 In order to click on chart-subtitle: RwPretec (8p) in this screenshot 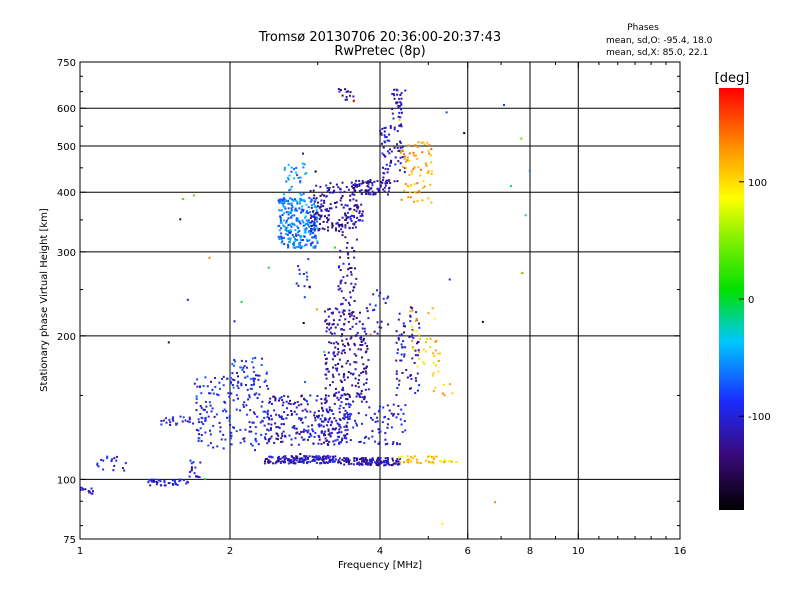, I will do `click(379, 51)`.